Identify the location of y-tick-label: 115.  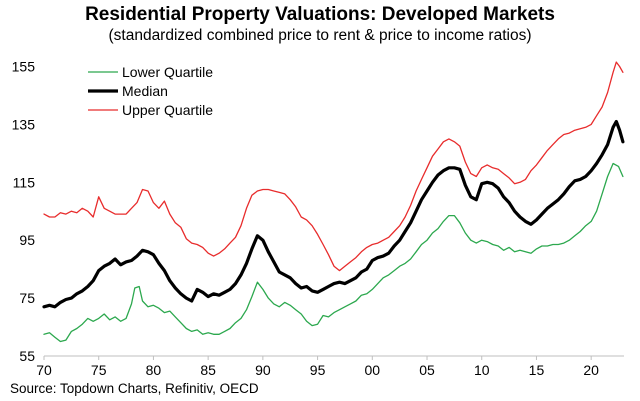
(24, 182).